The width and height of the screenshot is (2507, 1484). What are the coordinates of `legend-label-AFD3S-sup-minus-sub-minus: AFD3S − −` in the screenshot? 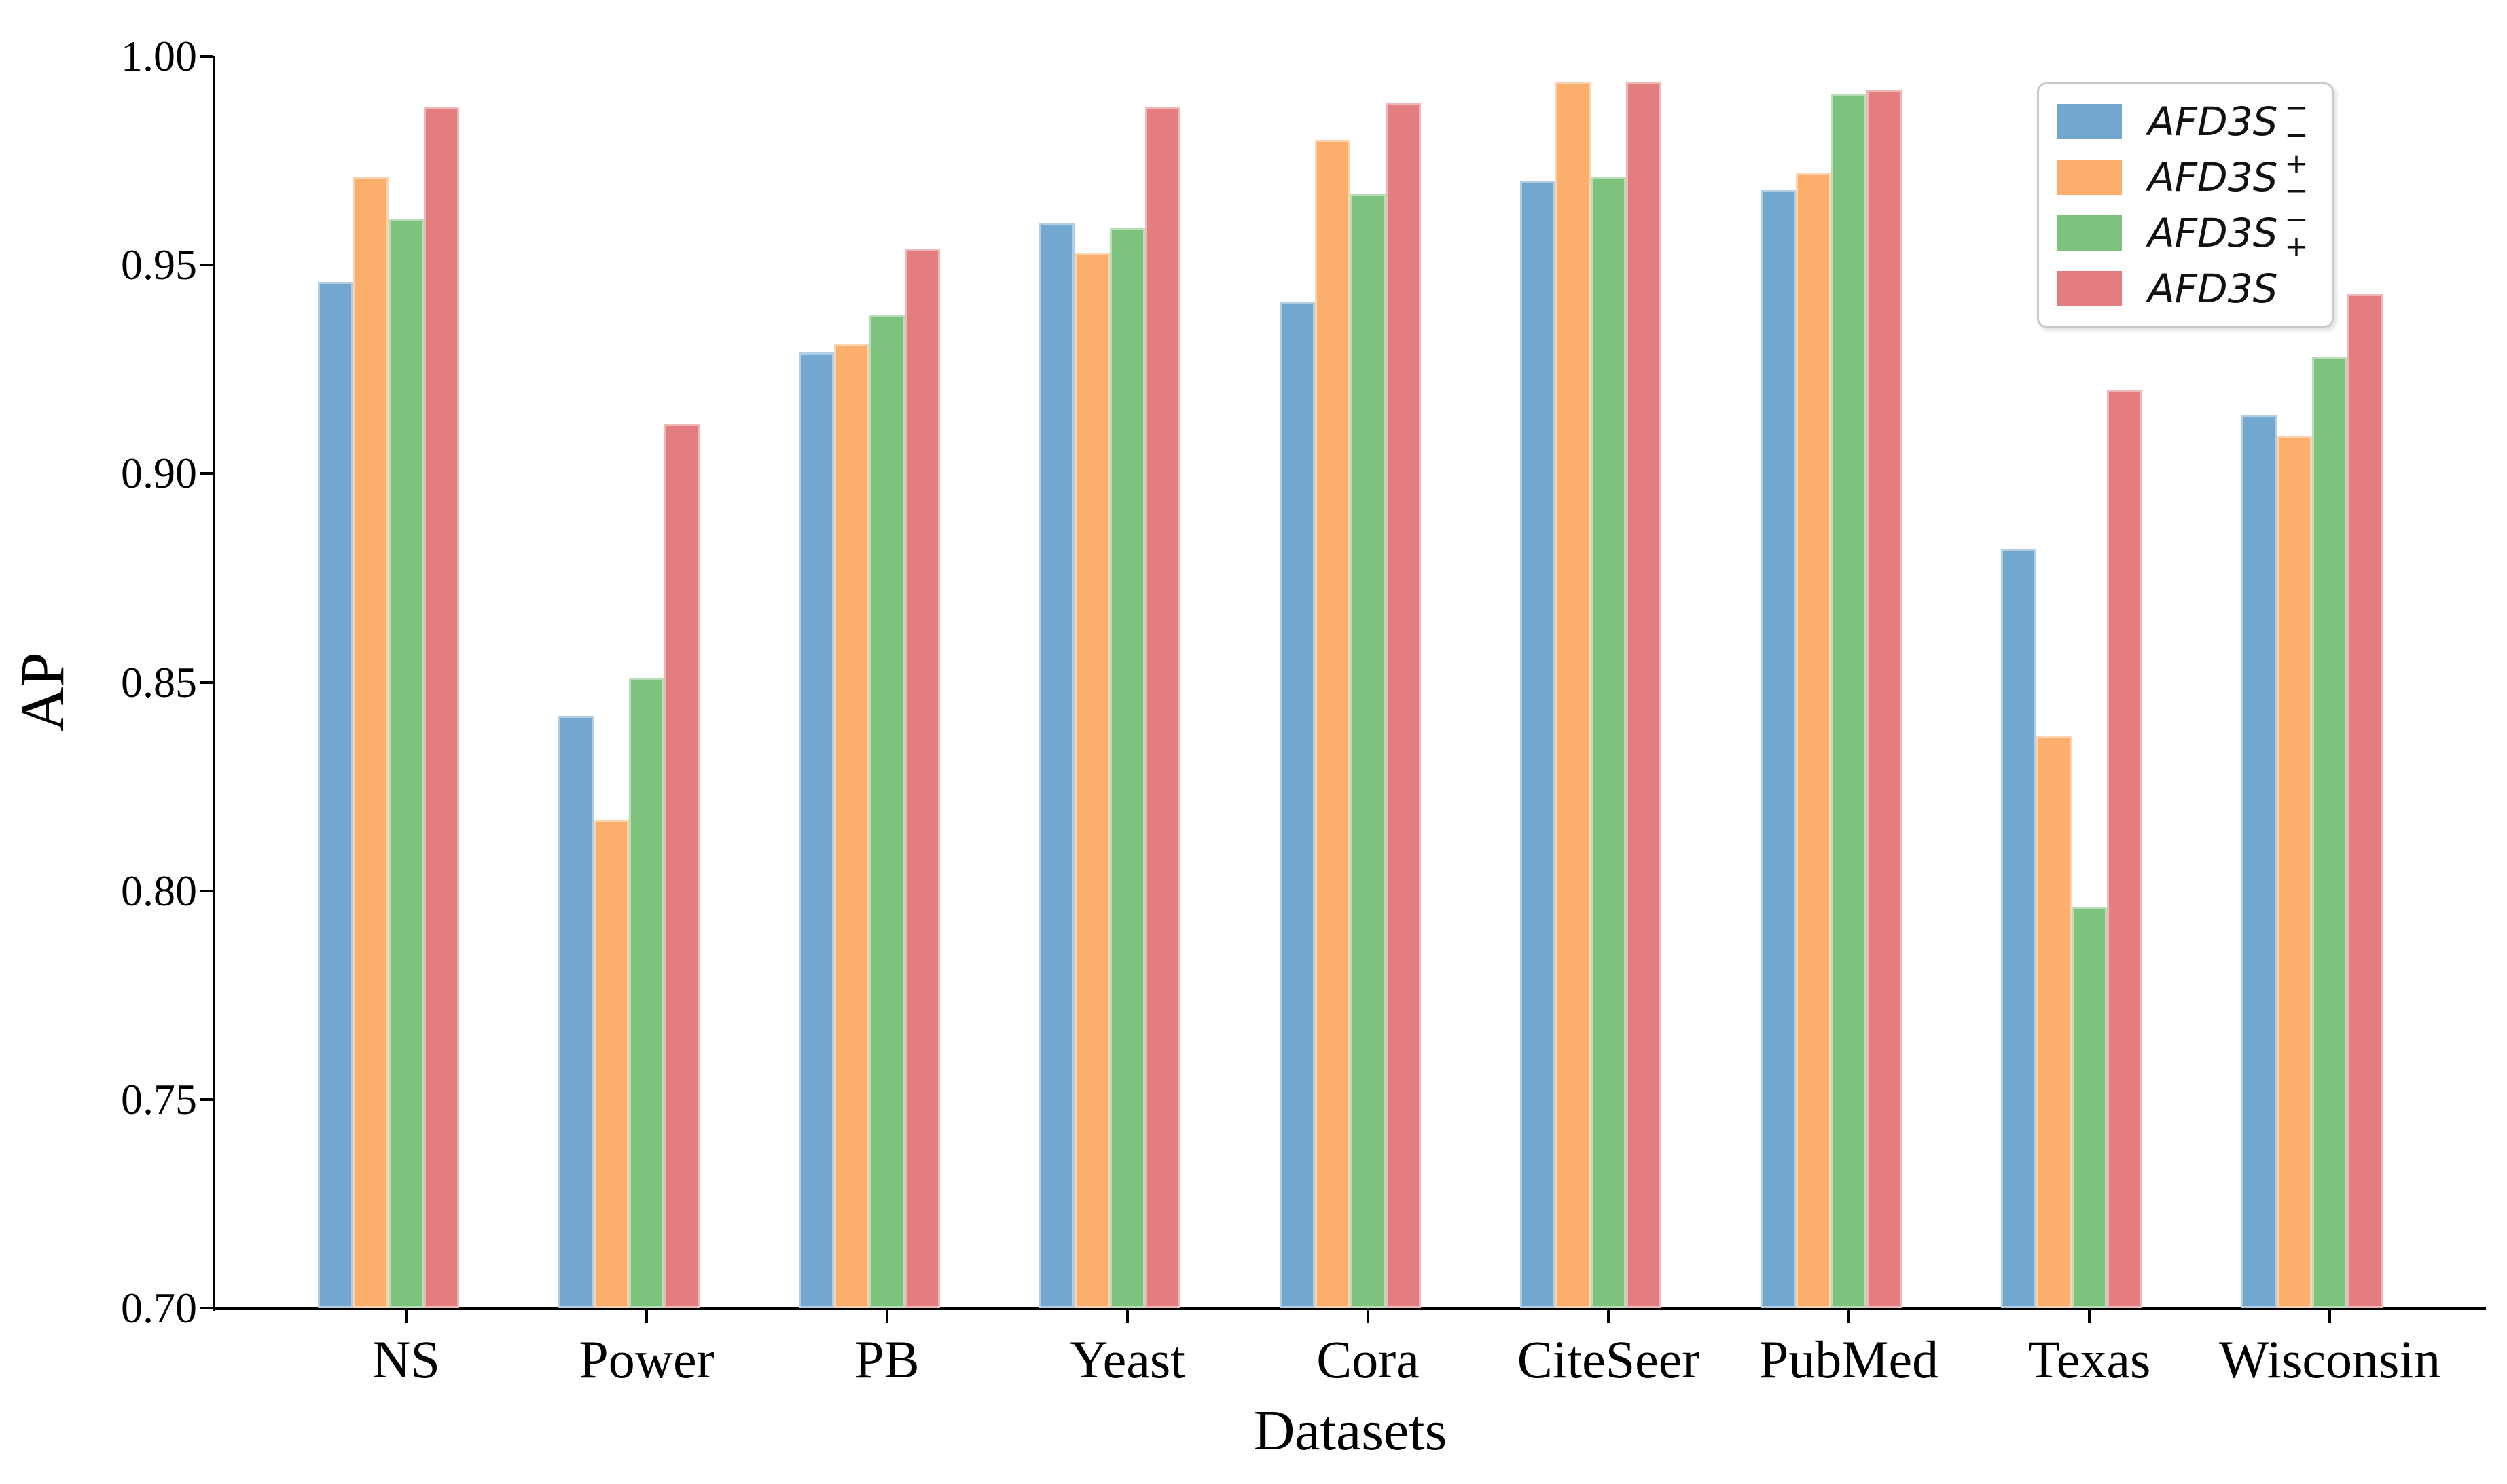 It's located at (2228, 121).